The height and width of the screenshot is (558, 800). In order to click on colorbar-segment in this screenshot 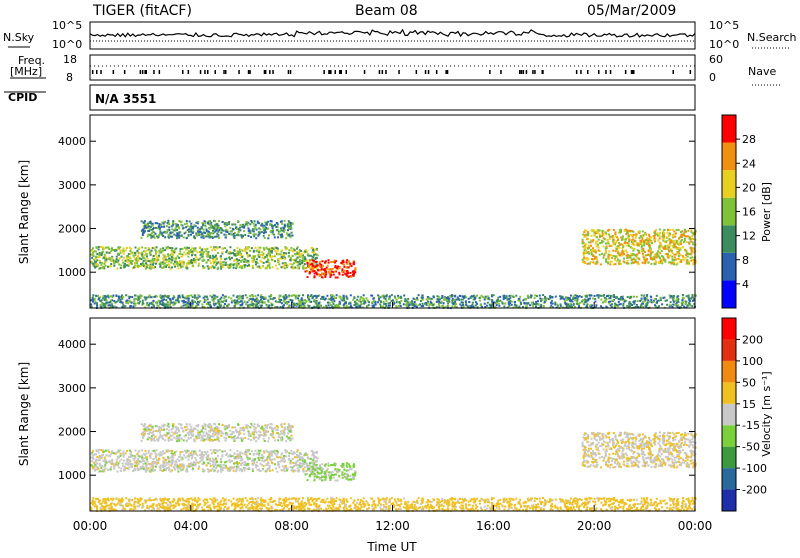, I will do `click(729, 267)`.